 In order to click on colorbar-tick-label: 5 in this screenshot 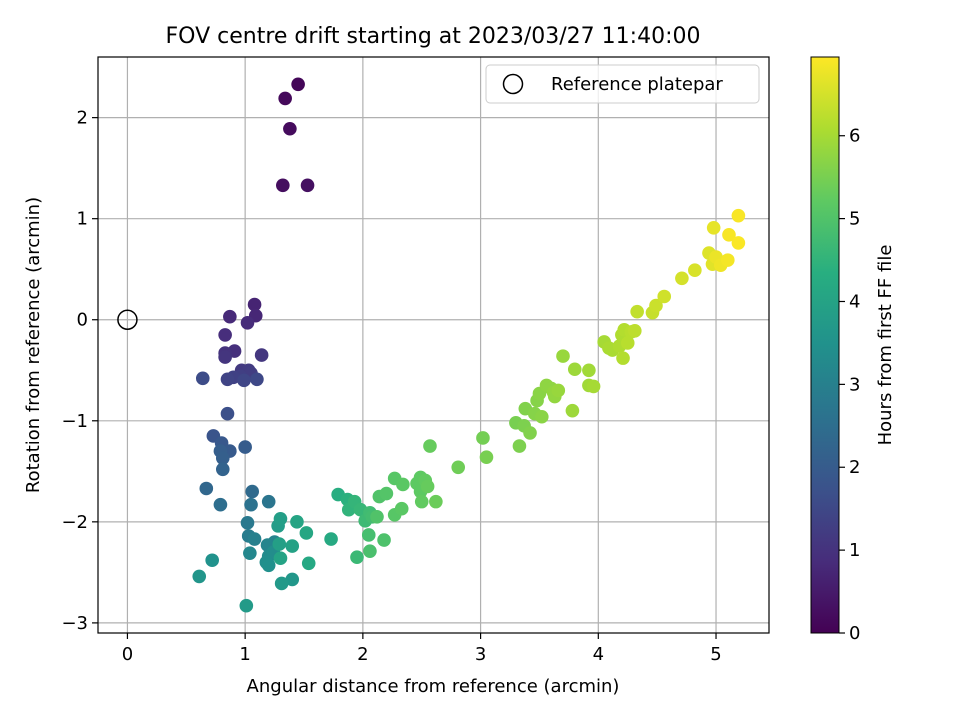, I will do `click(854, 219)`.